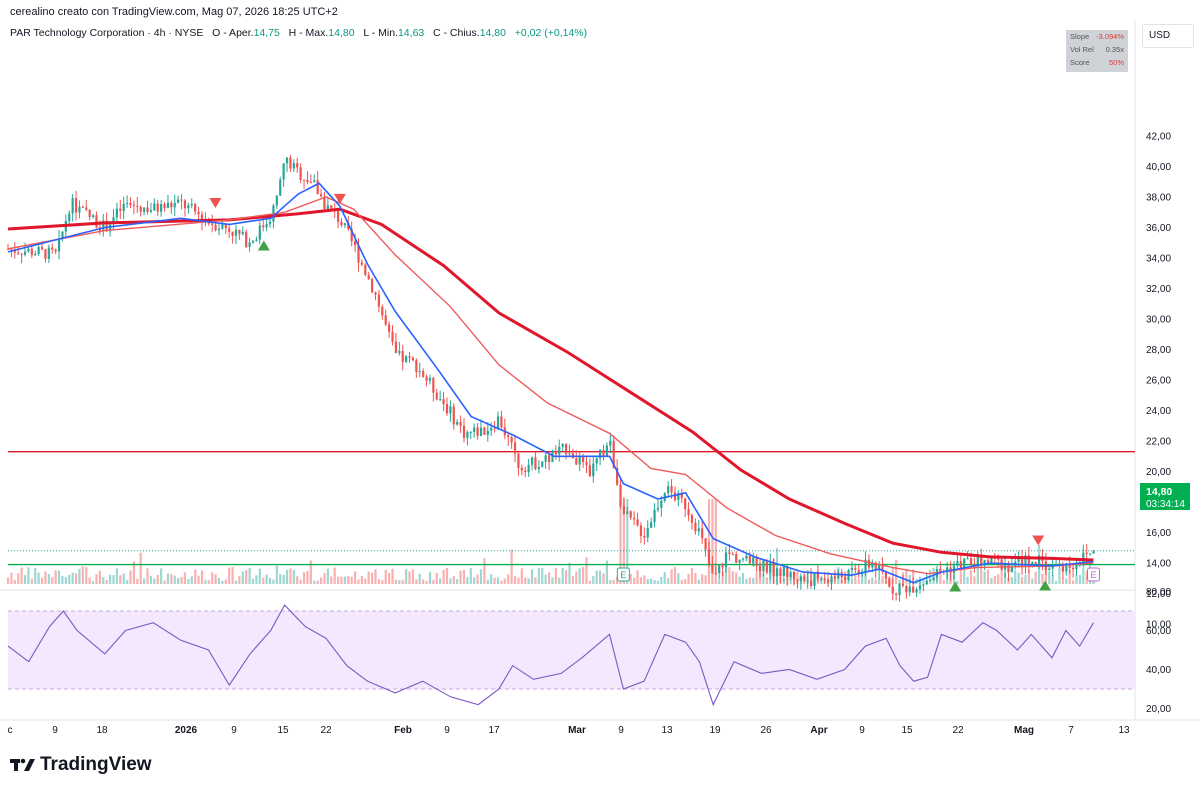  What do you see at coordinates (1158, 709) in the screenshot?
I see `rsi-tick-label: 20,00` at bounding box center [1158, 709].